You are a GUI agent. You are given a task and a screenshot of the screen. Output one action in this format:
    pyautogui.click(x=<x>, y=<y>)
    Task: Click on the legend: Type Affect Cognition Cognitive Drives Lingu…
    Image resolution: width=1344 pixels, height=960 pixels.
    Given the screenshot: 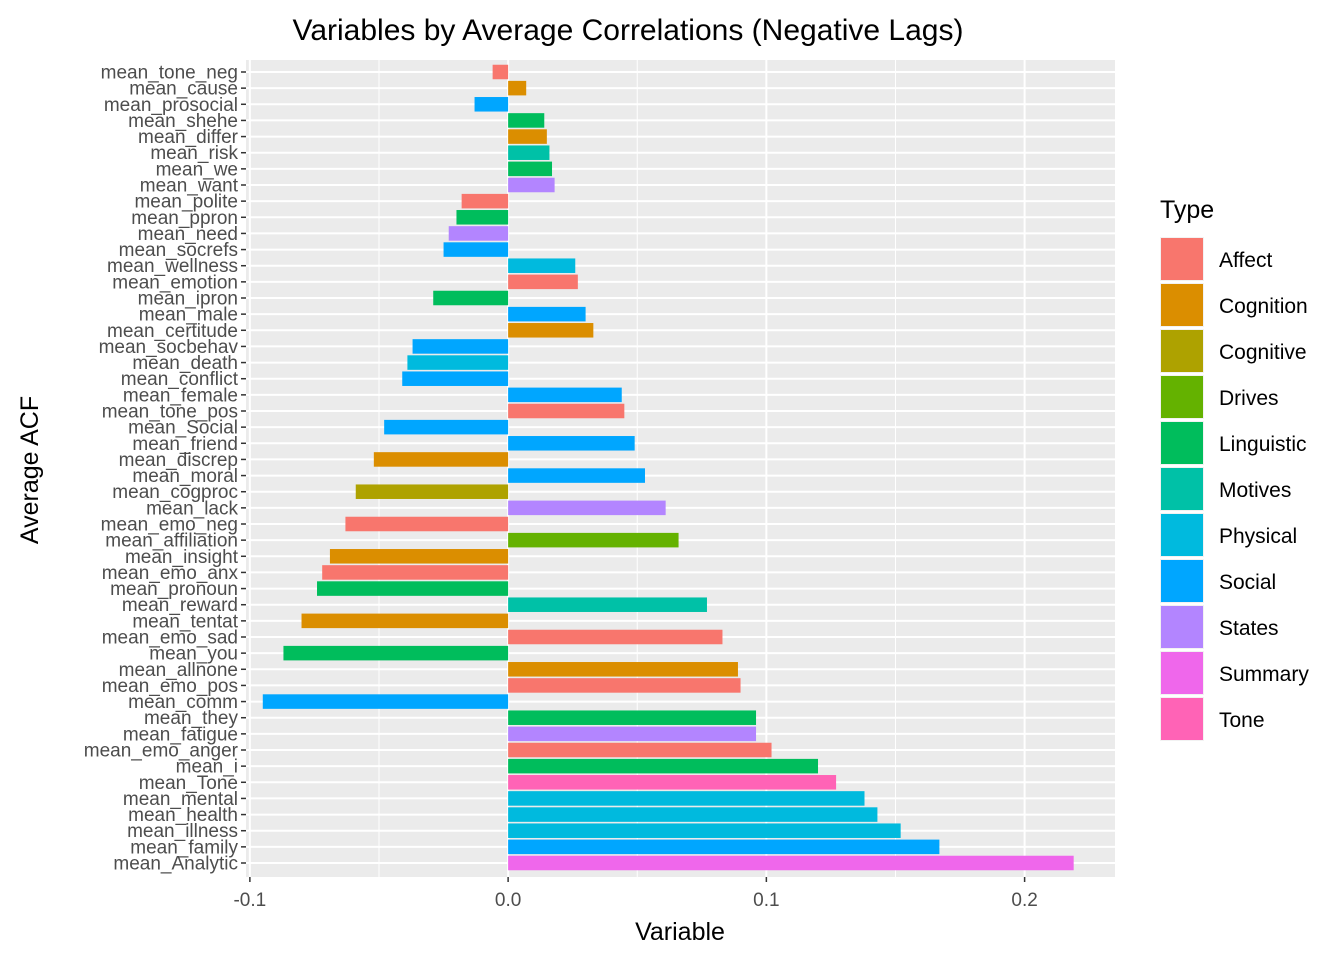 What is the action you would take?
    pyautogui.click(x=1234, y=468)
    